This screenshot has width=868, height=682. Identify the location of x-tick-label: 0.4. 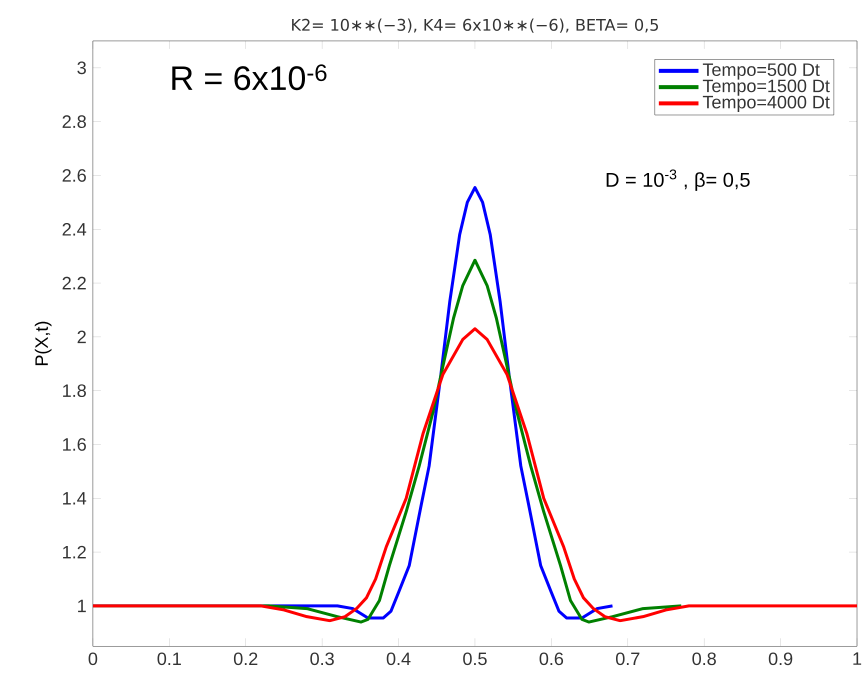
(398, 659).